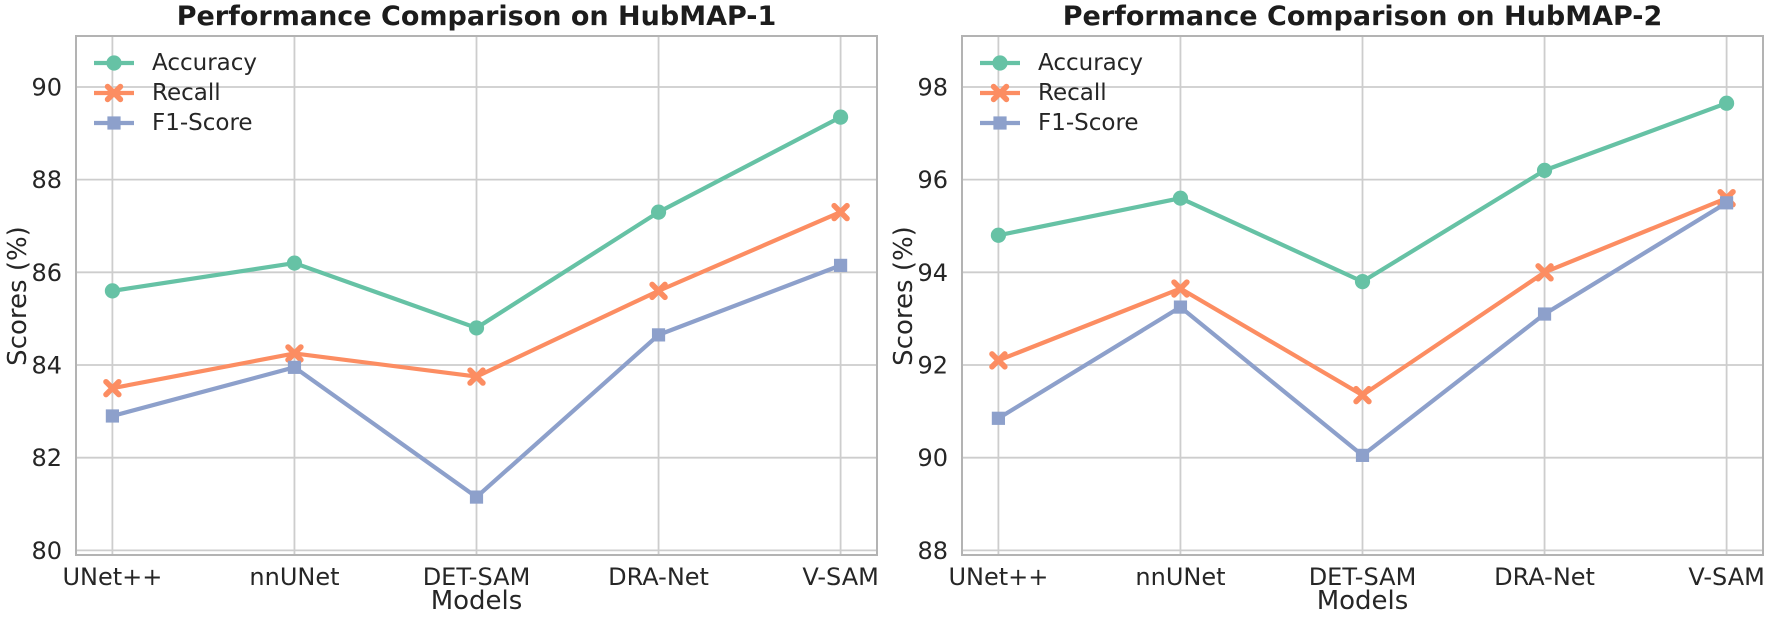 The width and height of the screenshot is (1772, 618). What do you see at coordinates (46, 551) in the screenshot?
I see `y-tick-label: 80` at bounding box center [46, 551].